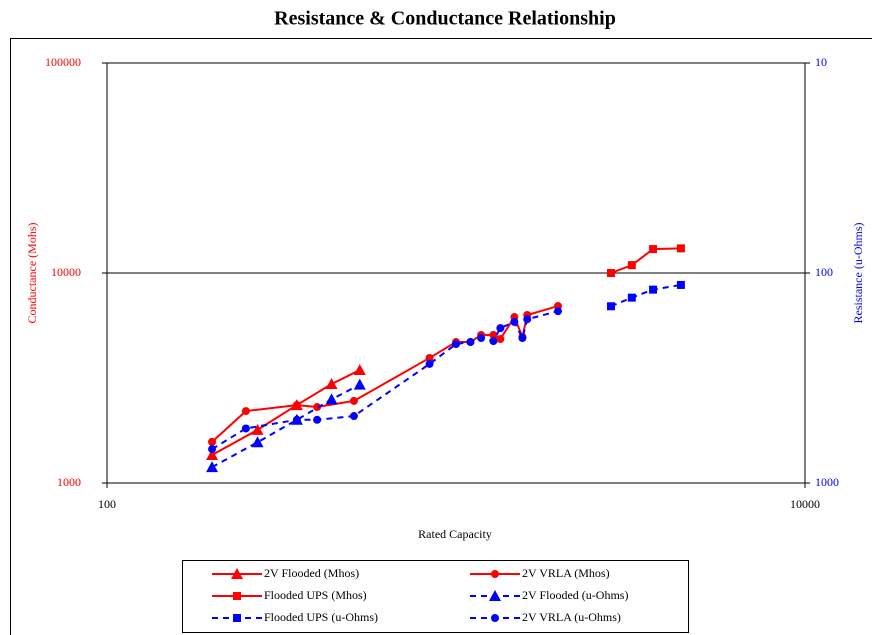 The width and height of the screenshot is (872, 635). What do you see at coordinates (321, 617) in the screenshot?
I see `legend-label: Flooded UPS (u-Ohms)` at bounding box center [321, 617].